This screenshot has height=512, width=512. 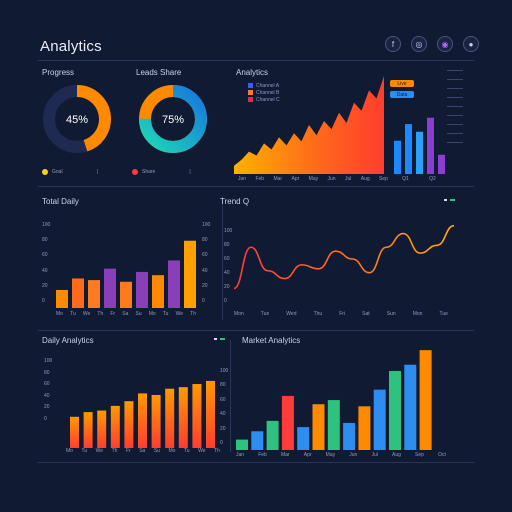 I want to click on donut2-value: 75%, so click(x=173, y=120).